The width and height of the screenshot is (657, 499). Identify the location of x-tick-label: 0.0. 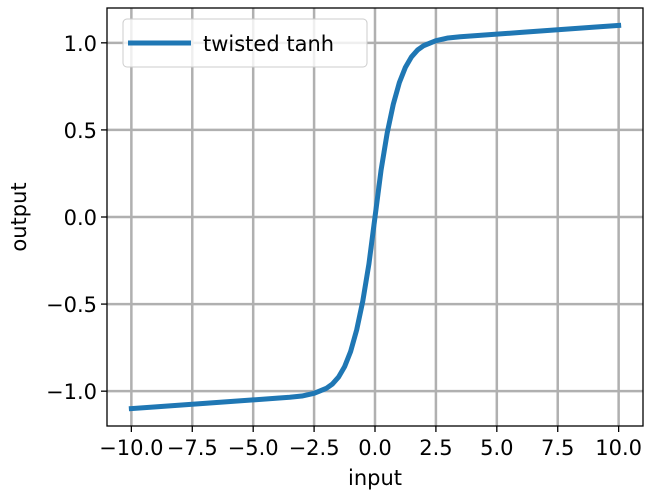
(374, 448).